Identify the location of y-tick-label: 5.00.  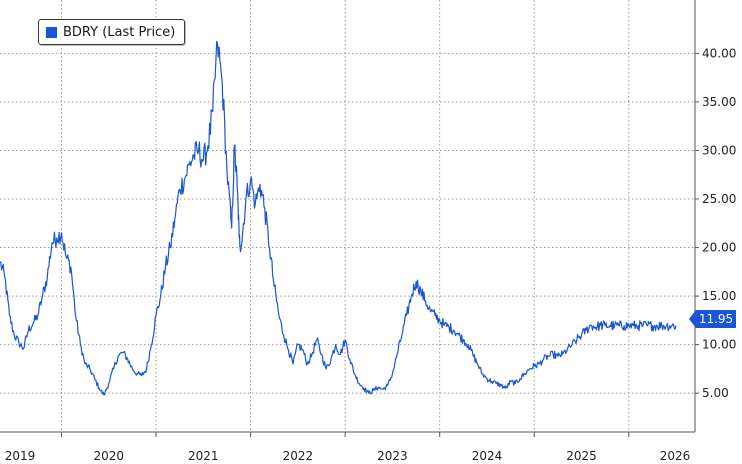
(715, 393).